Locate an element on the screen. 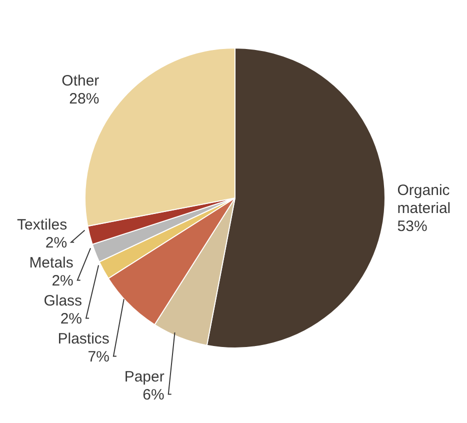  slice-label: Other is located at coordinates (81, 81).